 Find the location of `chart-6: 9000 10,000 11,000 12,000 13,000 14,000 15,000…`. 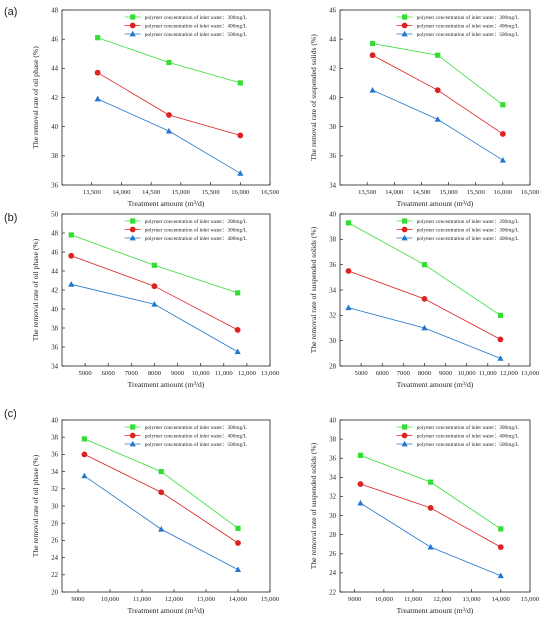

chart-6: 9000 10,000 11,000 12,000 13,000 14,000 15,000… is located at coordinates (424, 516).